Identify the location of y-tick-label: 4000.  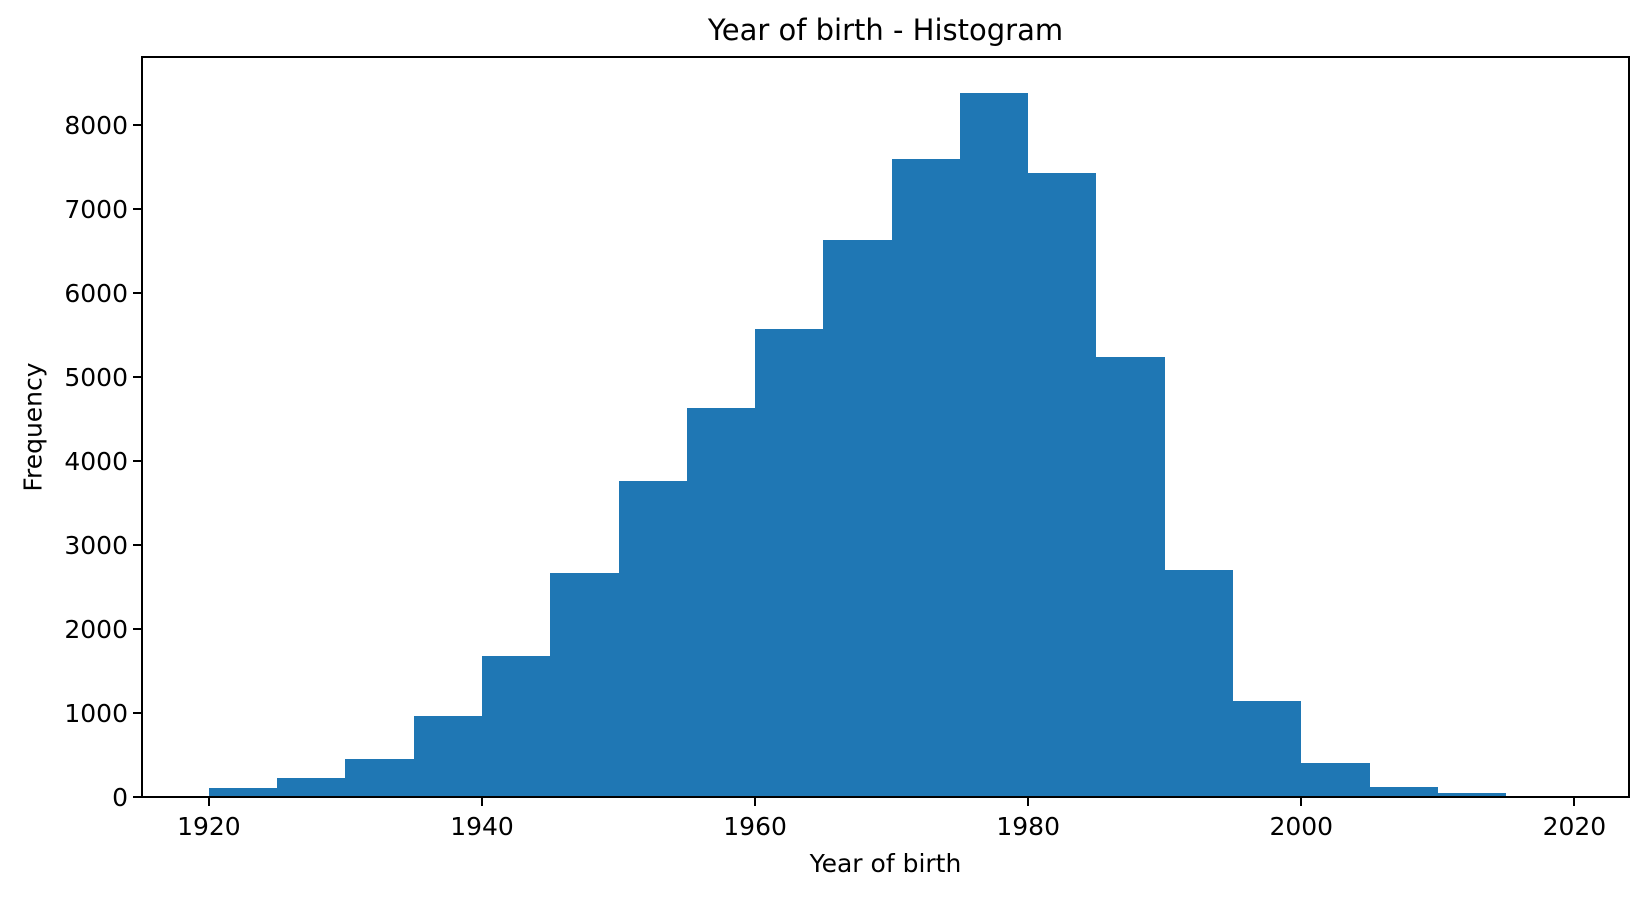
(96, 461).